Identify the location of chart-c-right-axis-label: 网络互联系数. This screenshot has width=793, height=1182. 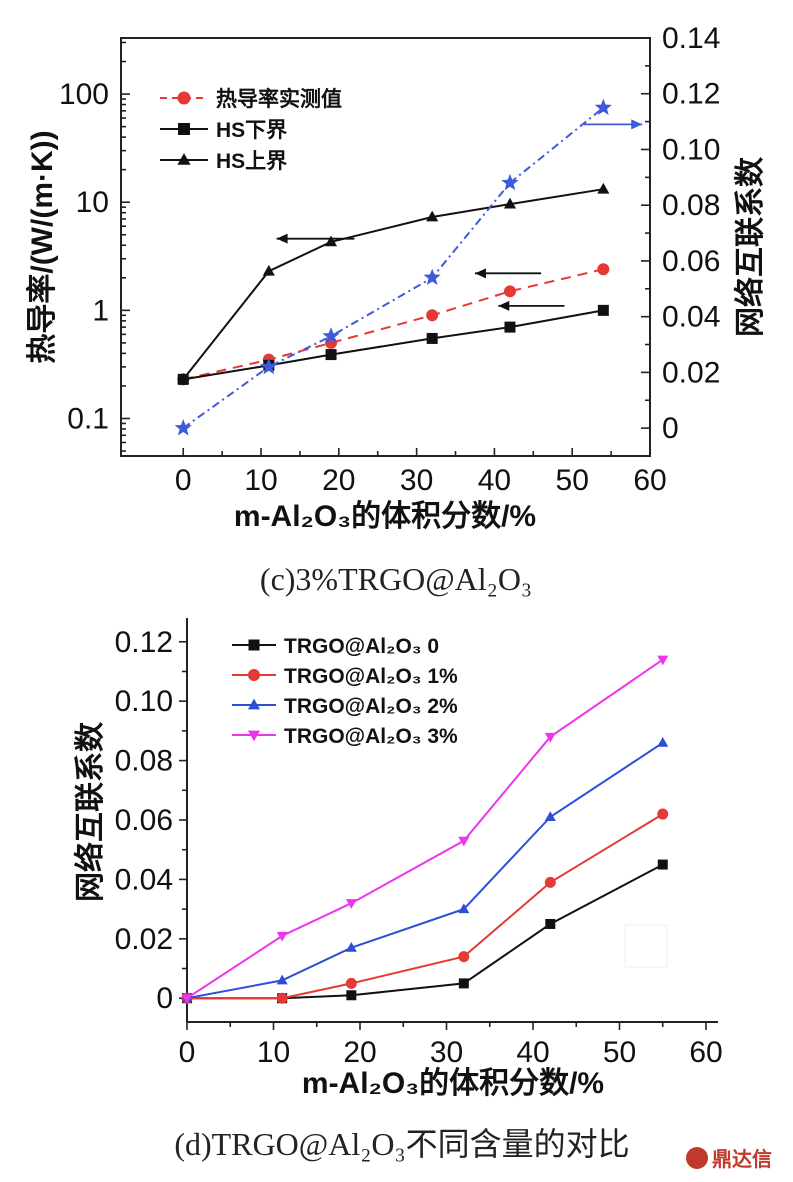
(750, 246).